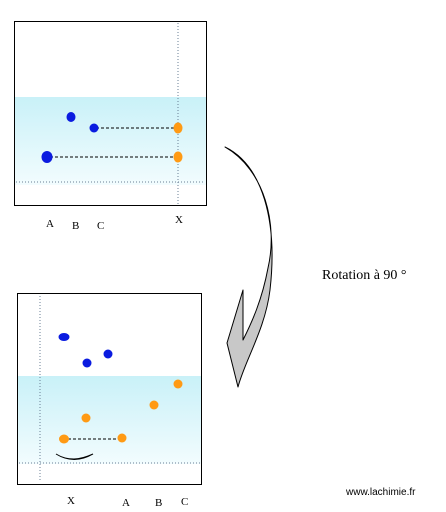 The width and height of the screenshot is (446, 512). I want to click on bottom-spot-orange-x-lower, so click(64, 439).